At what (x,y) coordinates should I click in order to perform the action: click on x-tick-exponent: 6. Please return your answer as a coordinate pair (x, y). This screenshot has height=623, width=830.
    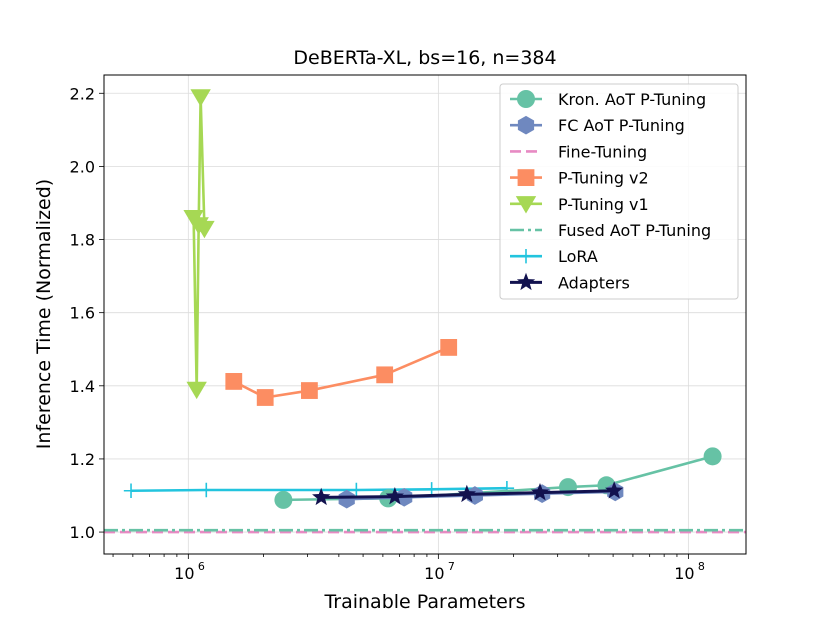
    Looking at the image, I should click on (201, 566).